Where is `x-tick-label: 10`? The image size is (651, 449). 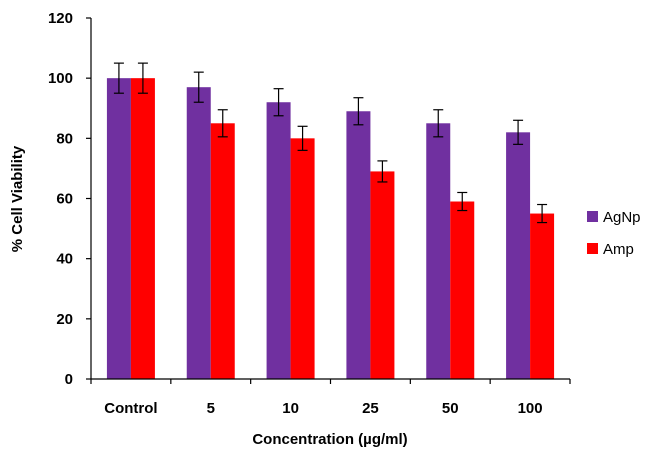 x-tick-label: 10 is located at coordinates (290, 408).